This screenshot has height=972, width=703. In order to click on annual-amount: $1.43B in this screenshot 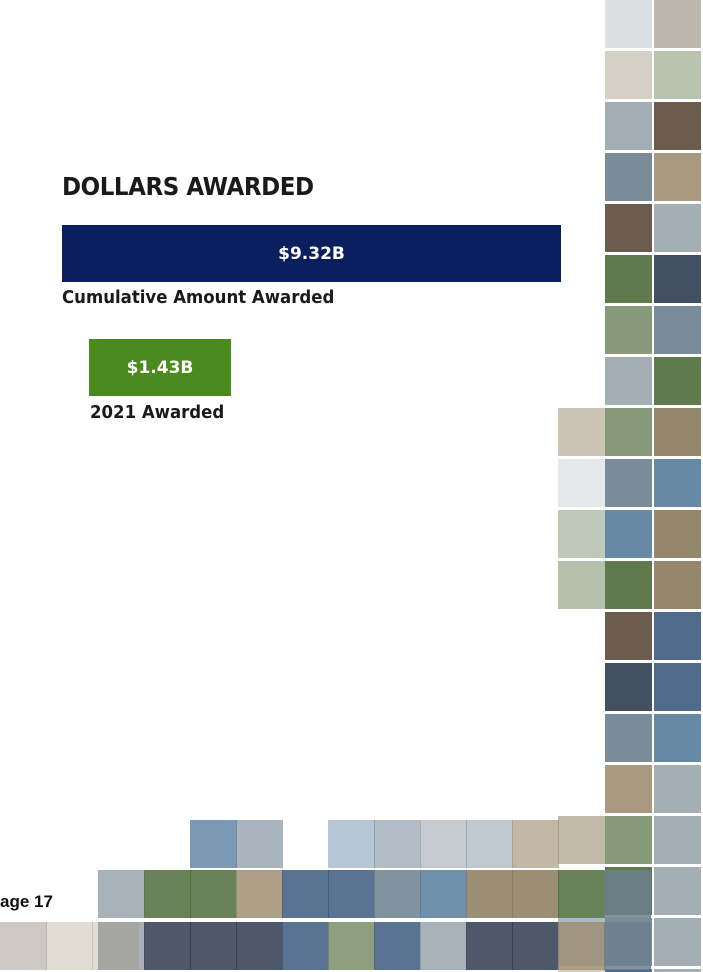, I will do `click(160, 367)`.